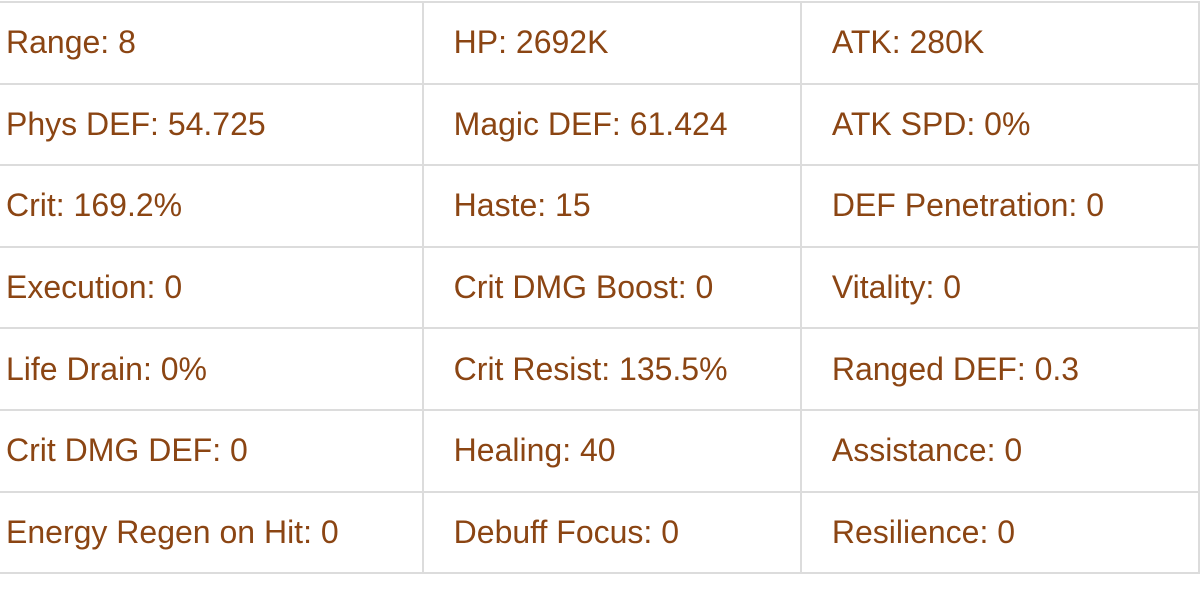 The height and width of the screenshot is (600, 1200). Describe the element at coordinates (212, 43) in the screenshot. I see `stat-cell: Range: 8` at that location.